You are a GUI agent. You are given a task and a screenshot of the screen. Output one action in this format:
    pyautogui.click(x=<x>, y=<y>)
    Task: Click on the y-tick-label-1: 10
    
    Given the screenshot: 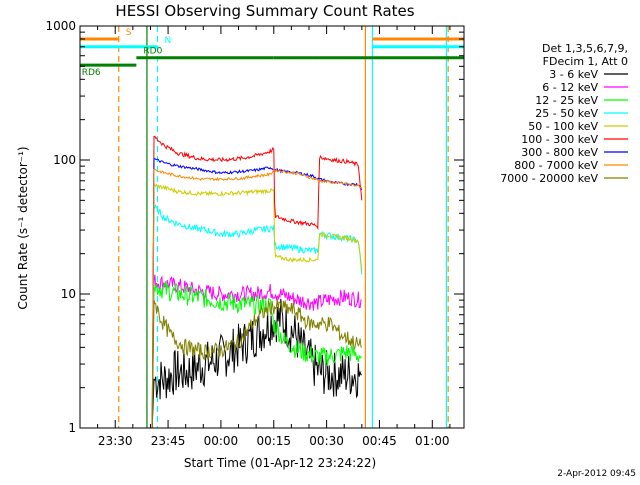 What is the action you would take?
    pyautogui.click(x=68, y=294)
    